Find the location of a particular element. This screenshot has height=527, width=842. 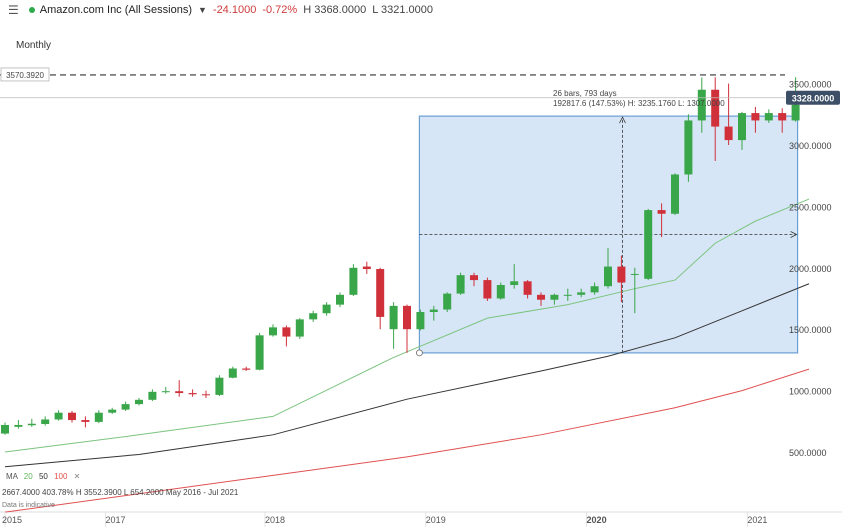

chevron-down-icon: ▼ is located at coordinates (202, 10).